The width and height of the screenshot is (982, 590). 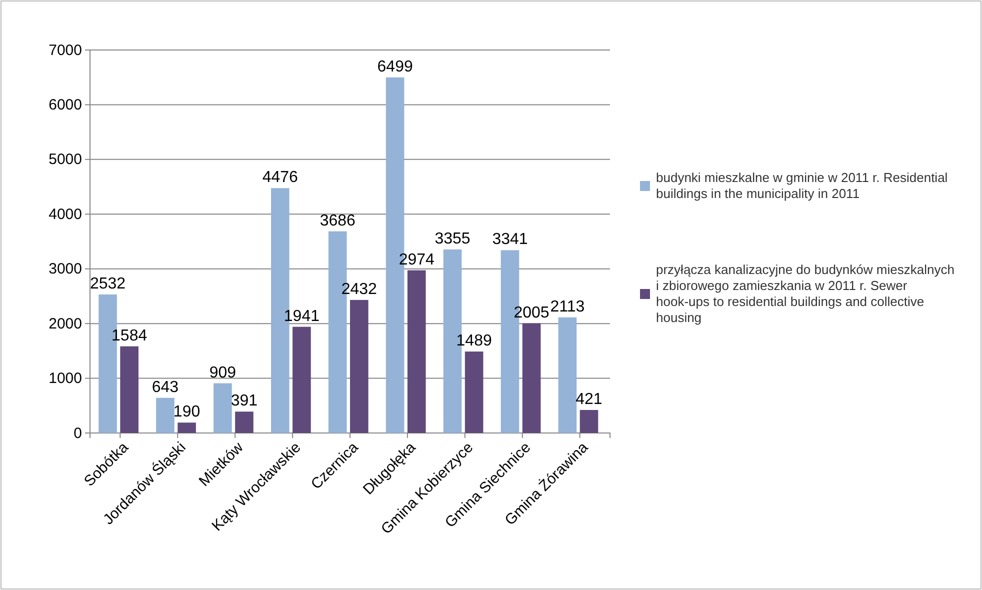 What do you see at coordinates (222, 373) in the screenshot?
I see `data-label: 909` at bounding box center [222, 373].